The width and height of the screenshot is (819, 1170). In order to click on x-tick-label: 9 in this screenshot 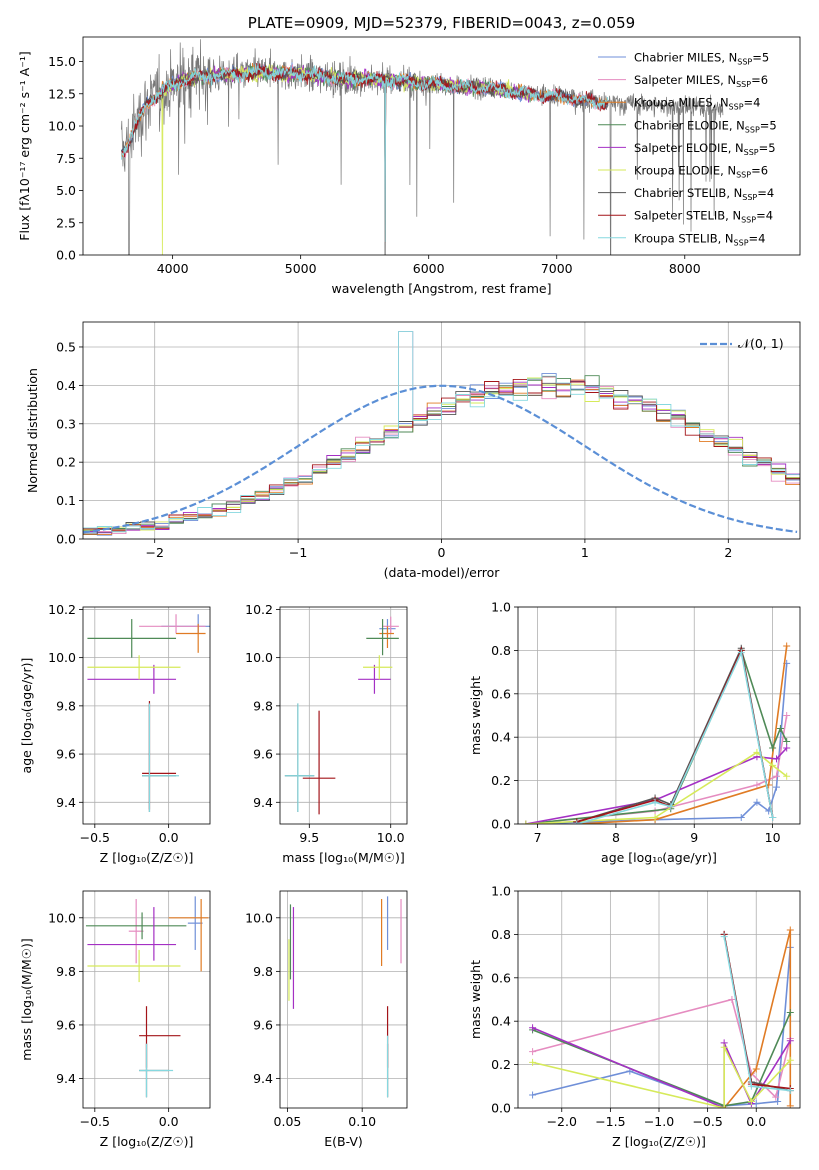, I will do `click(694, 837)`.